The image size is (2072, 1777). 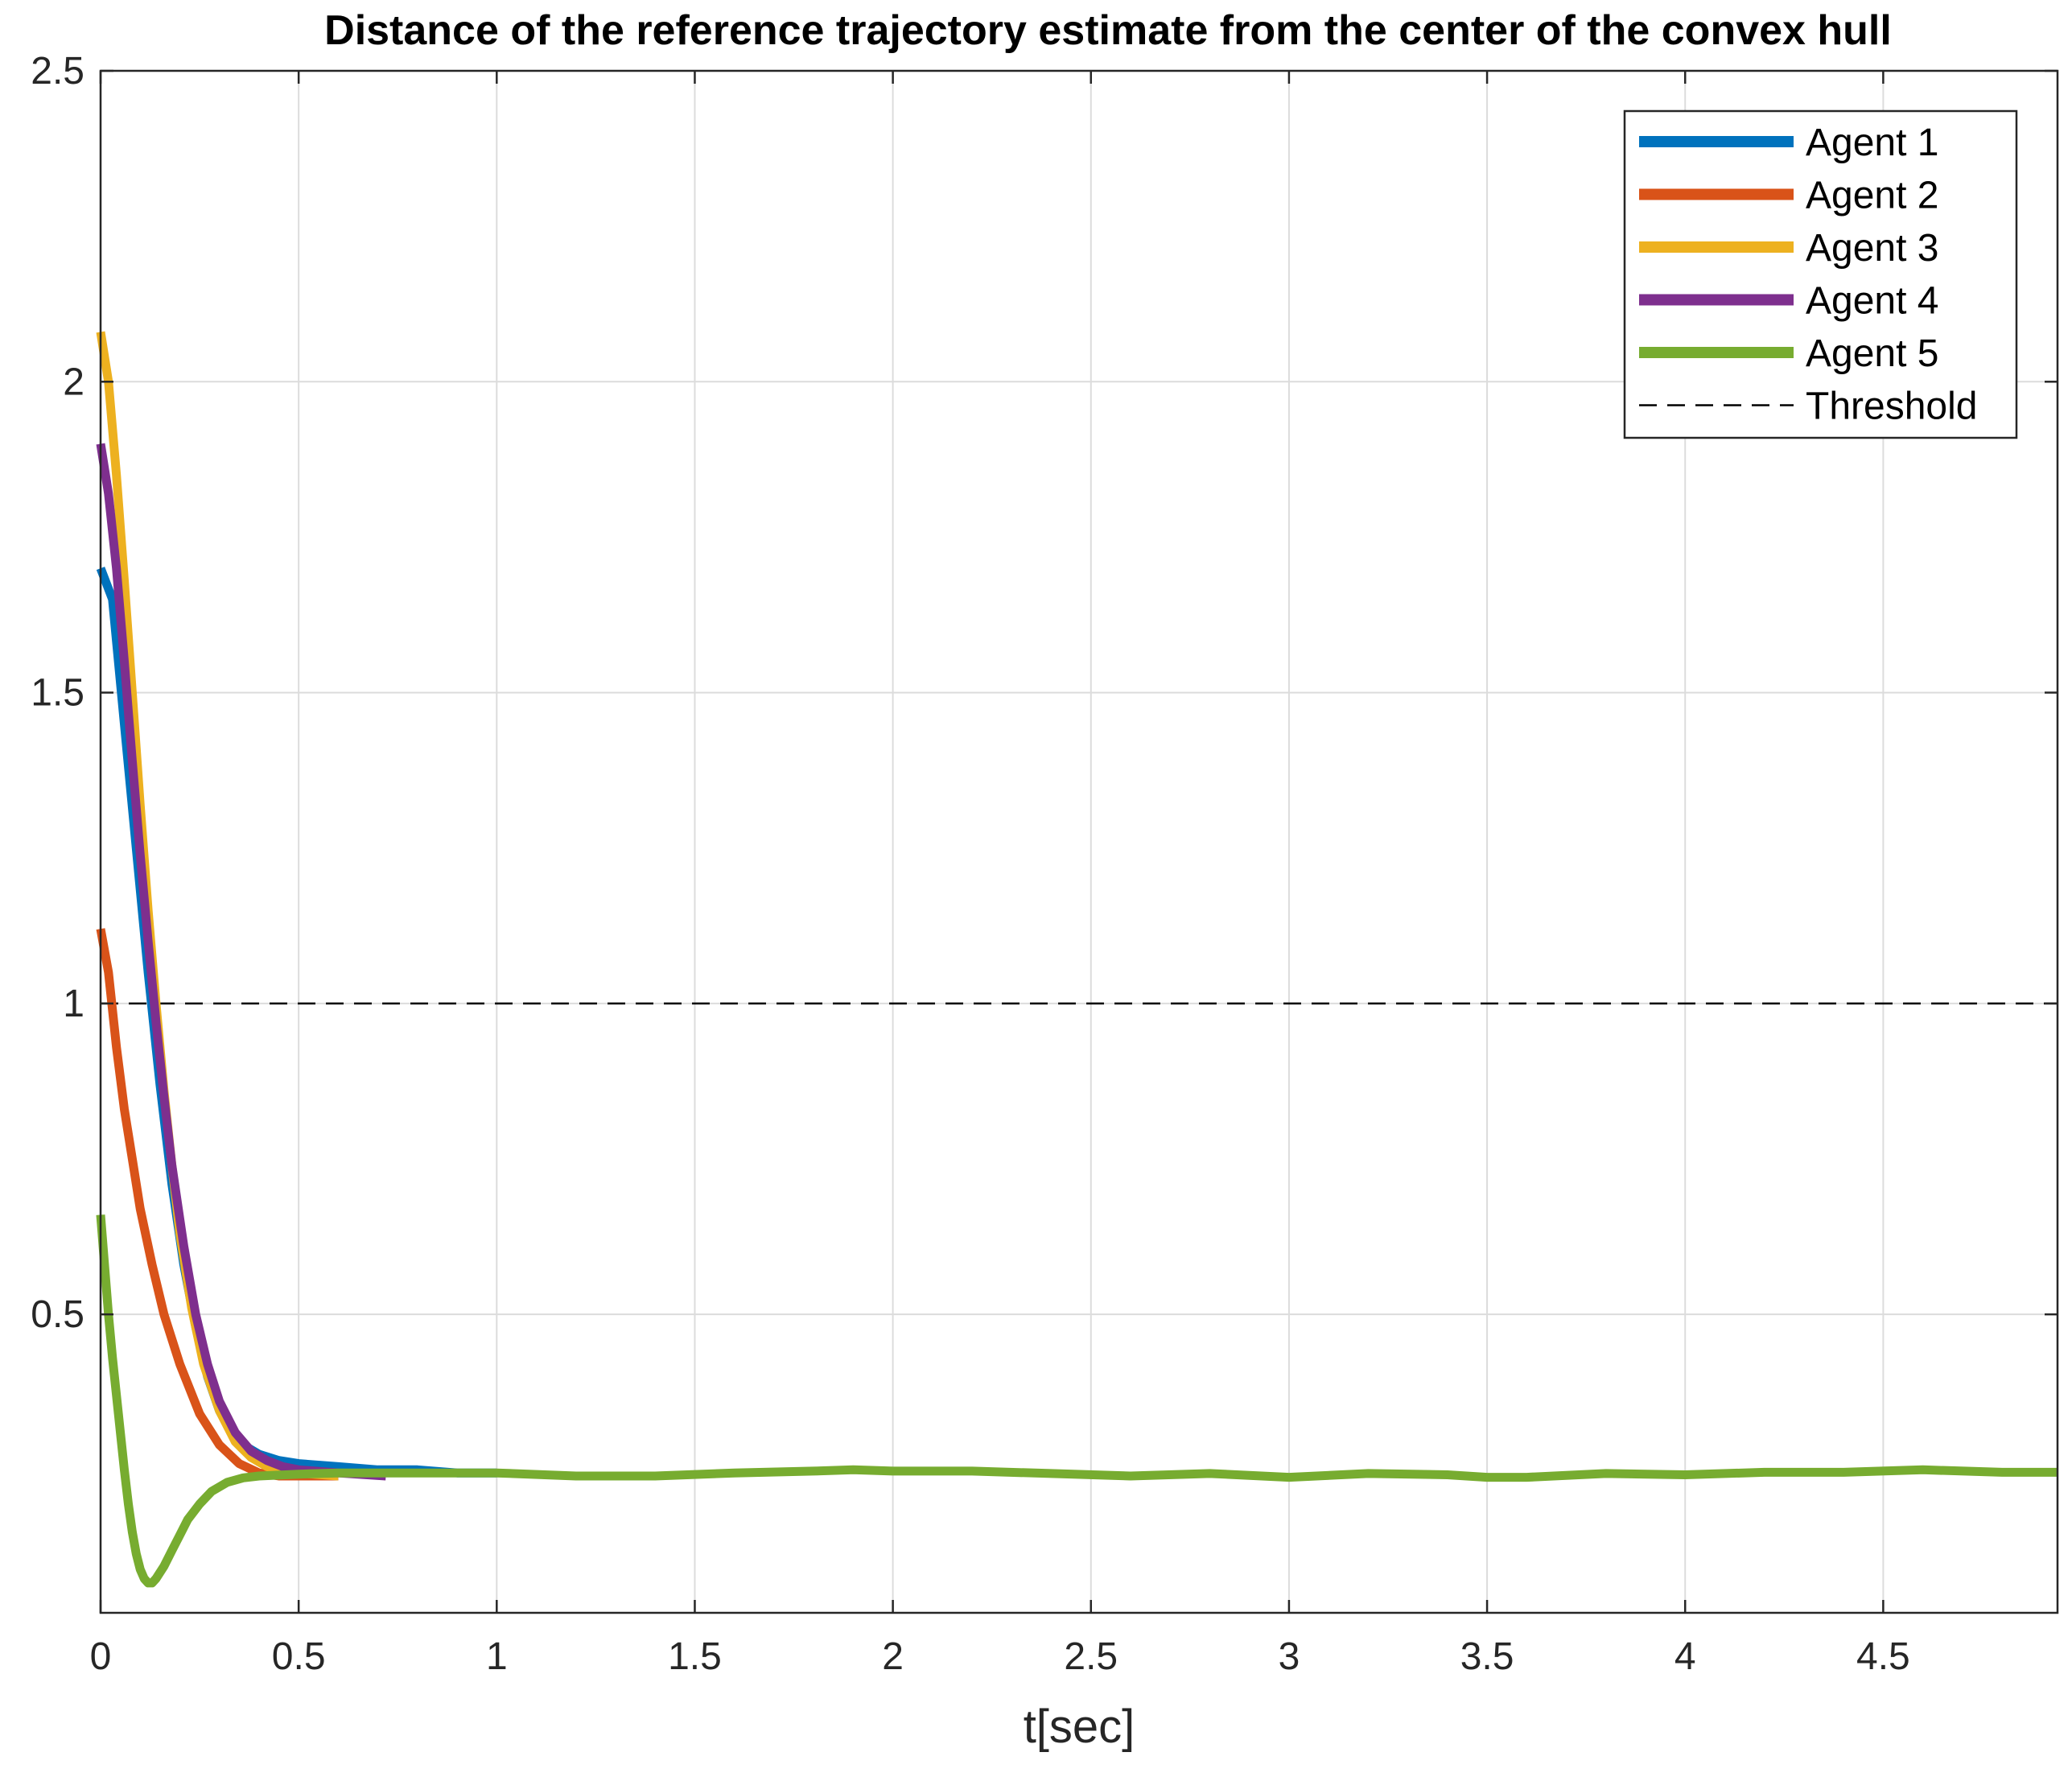 I want to click on x-tick-label: 0, so click(x=101, y=1656).